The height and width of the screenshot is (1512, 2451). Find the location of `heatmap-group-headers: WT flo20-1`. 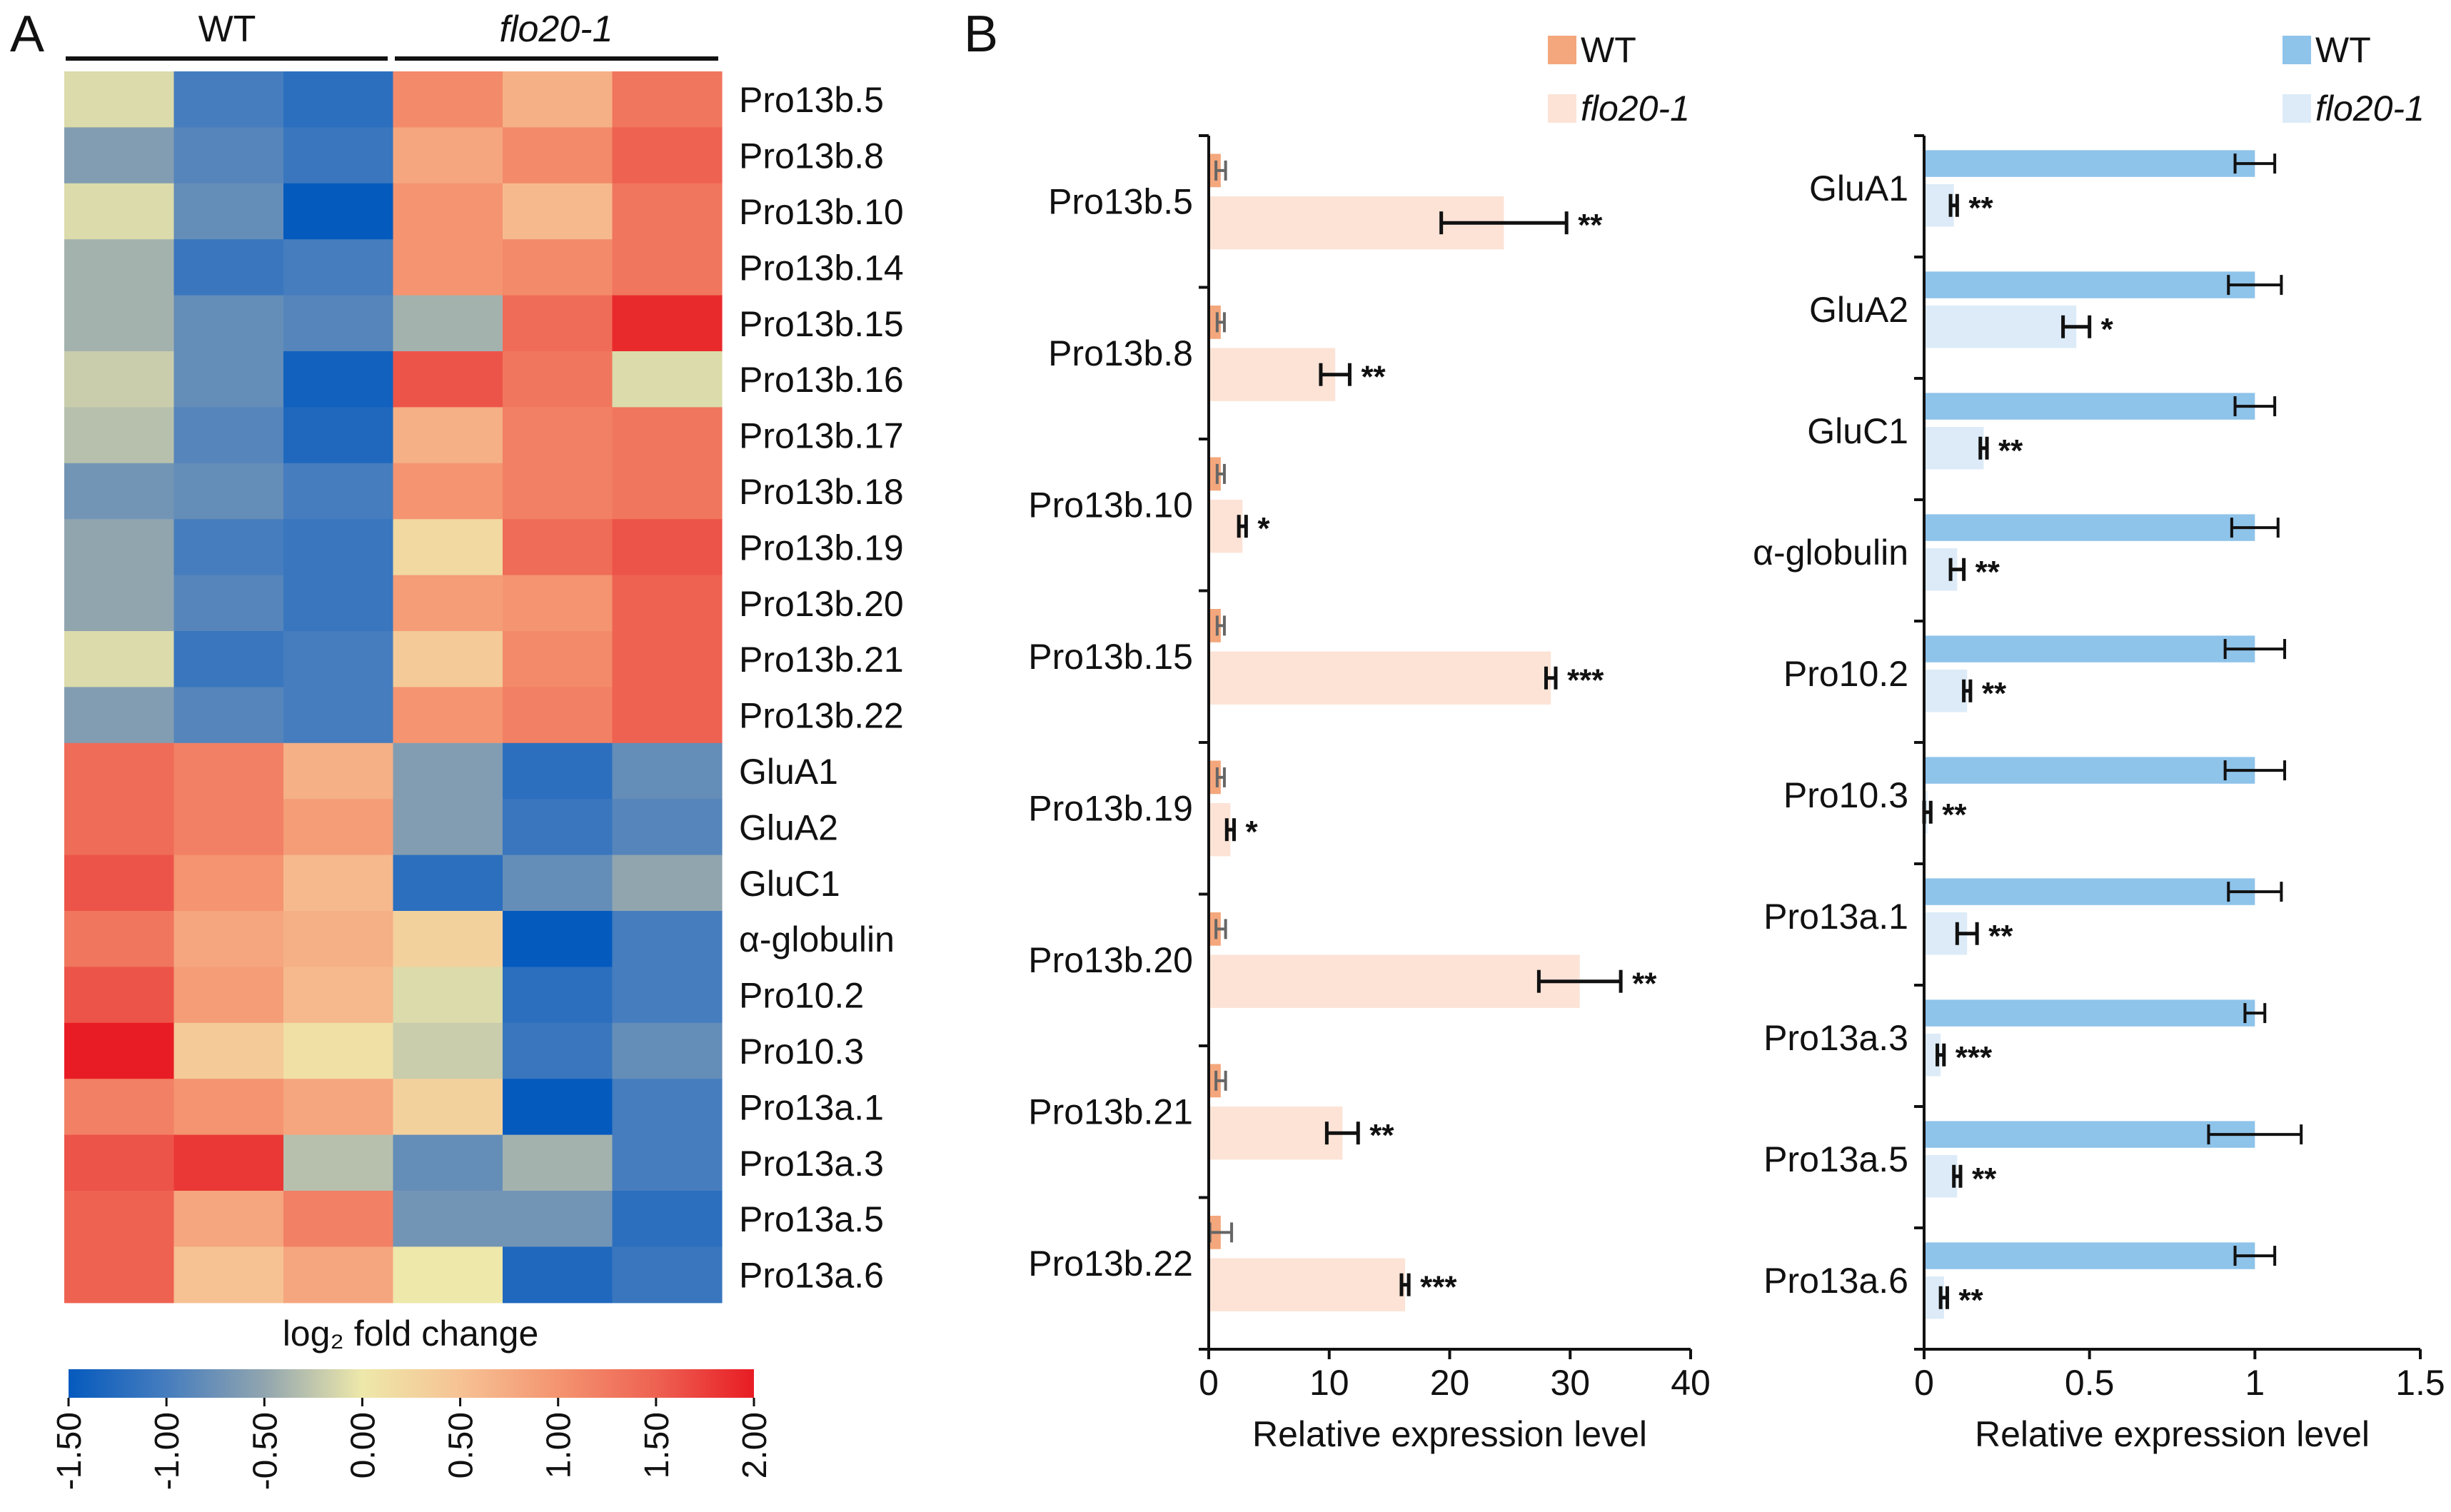

heatmap-group-headers: WT flo20-1 is located at coordinates (392, 35).